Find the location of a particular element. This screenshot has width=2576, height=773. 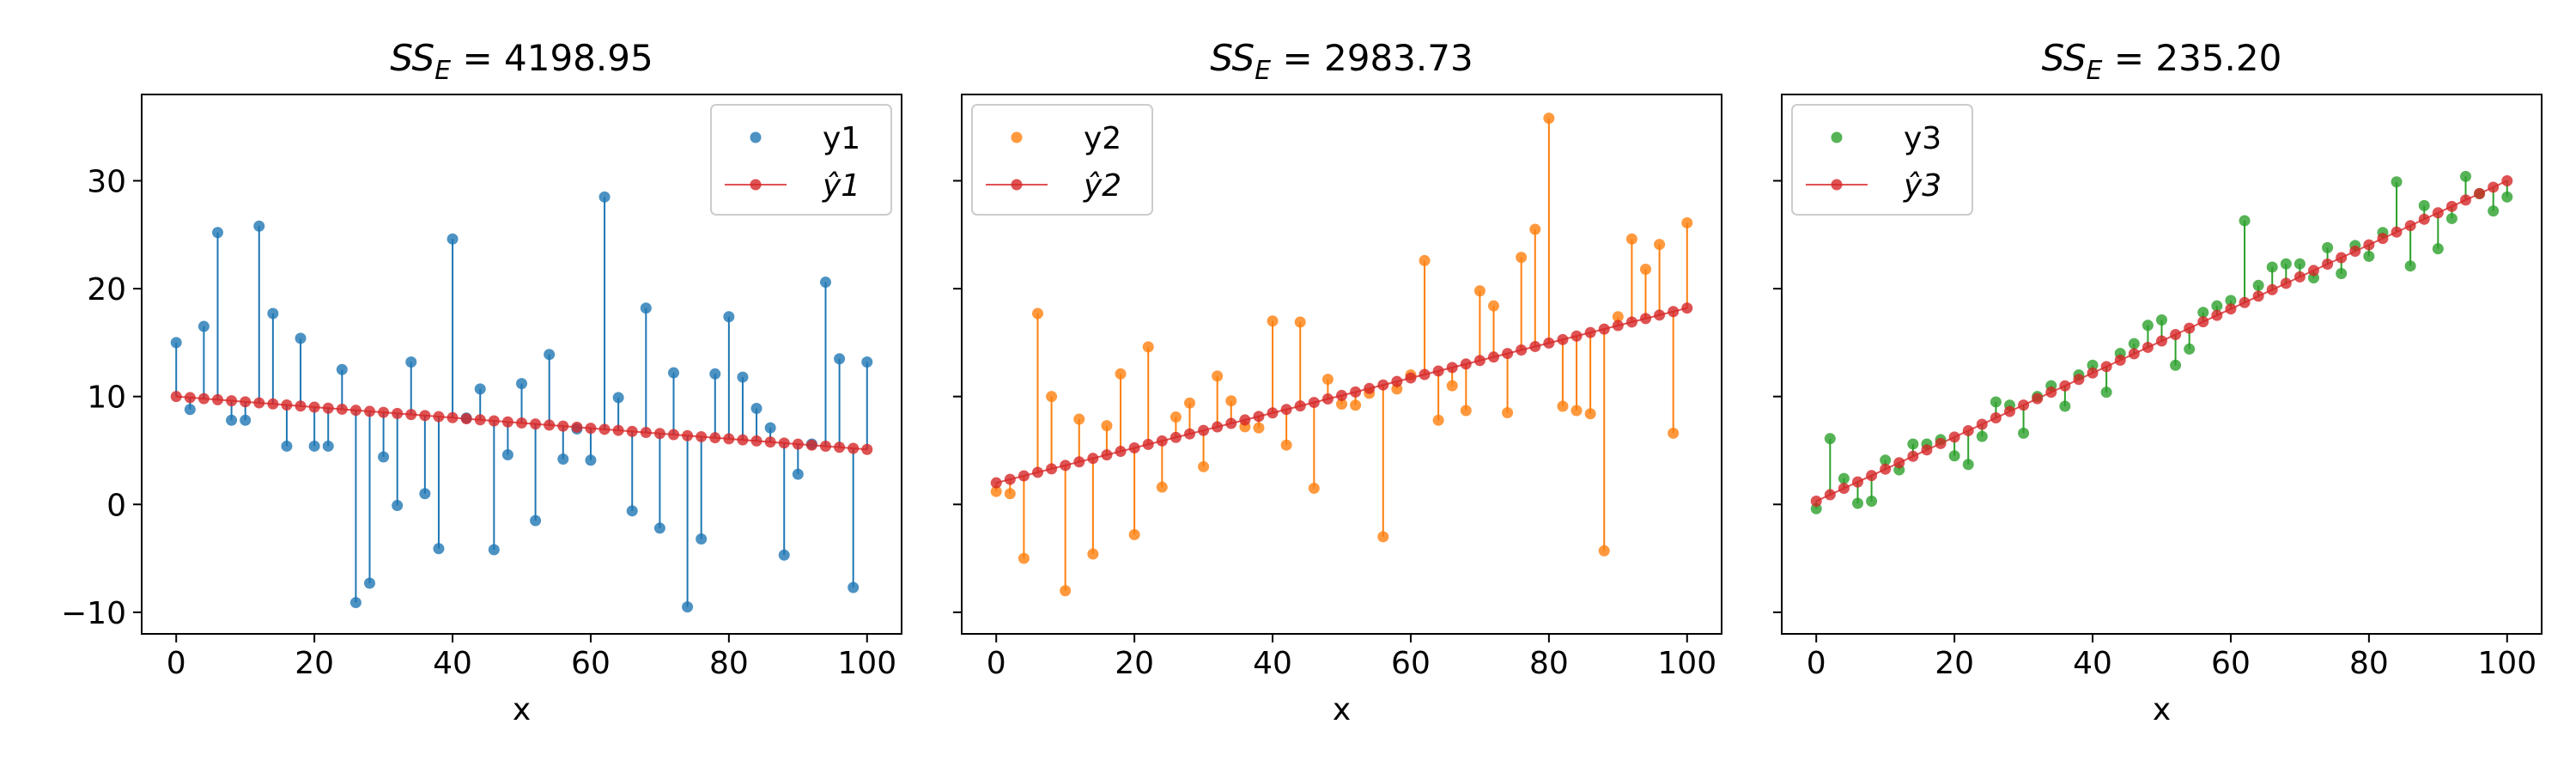

x-tick-label: 40 is located at coordinates (1272, 663).